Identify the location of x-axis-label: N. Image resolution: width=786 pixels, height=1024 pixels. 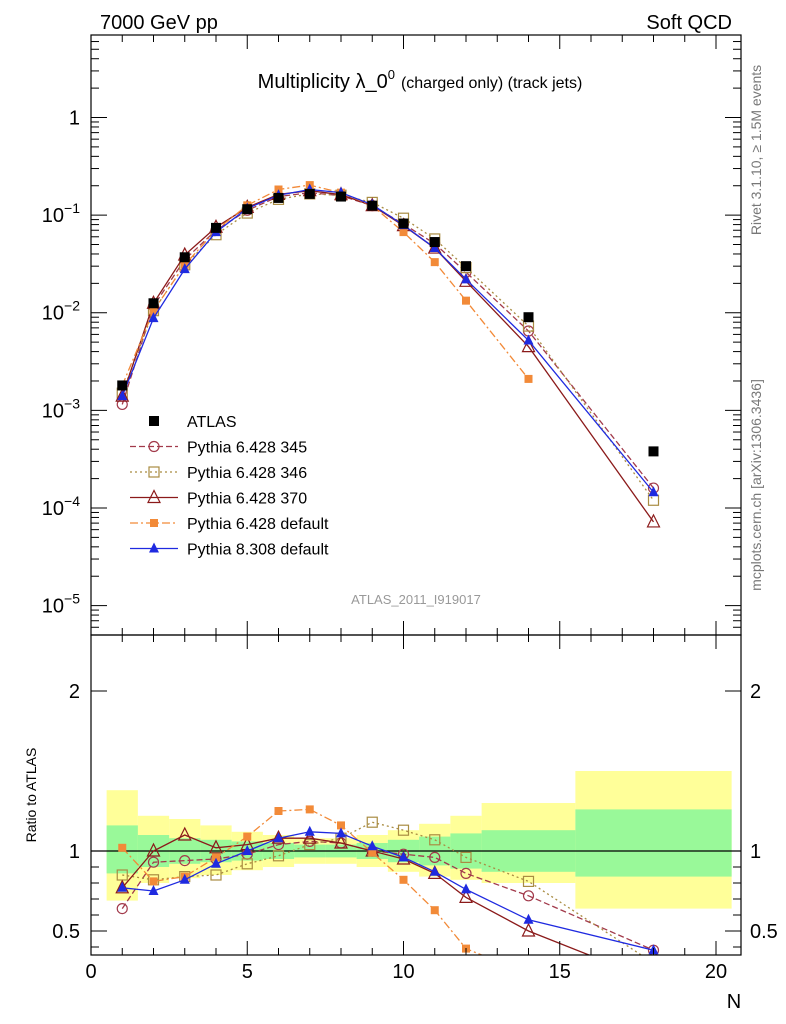
(734, 1002).